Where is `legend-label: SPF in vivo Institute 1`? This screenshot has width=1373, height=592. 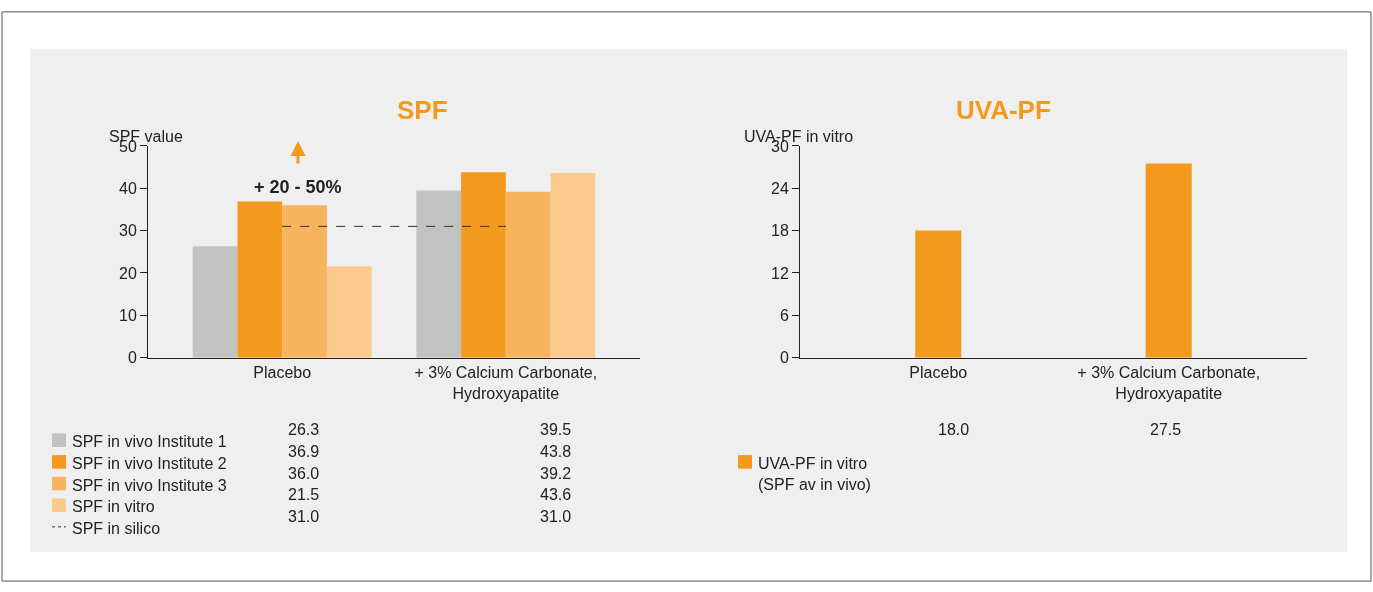
legend-label: SPF in vivo Institute 1 is located at coordinates (149, 441).